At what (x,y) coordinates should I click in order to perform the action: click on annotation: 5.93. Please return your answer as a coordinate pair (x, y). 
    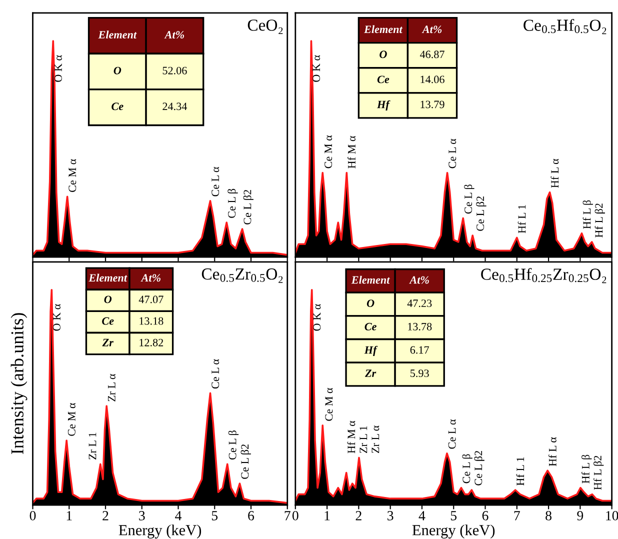
    Looking at the image, I should click on (419, 374).